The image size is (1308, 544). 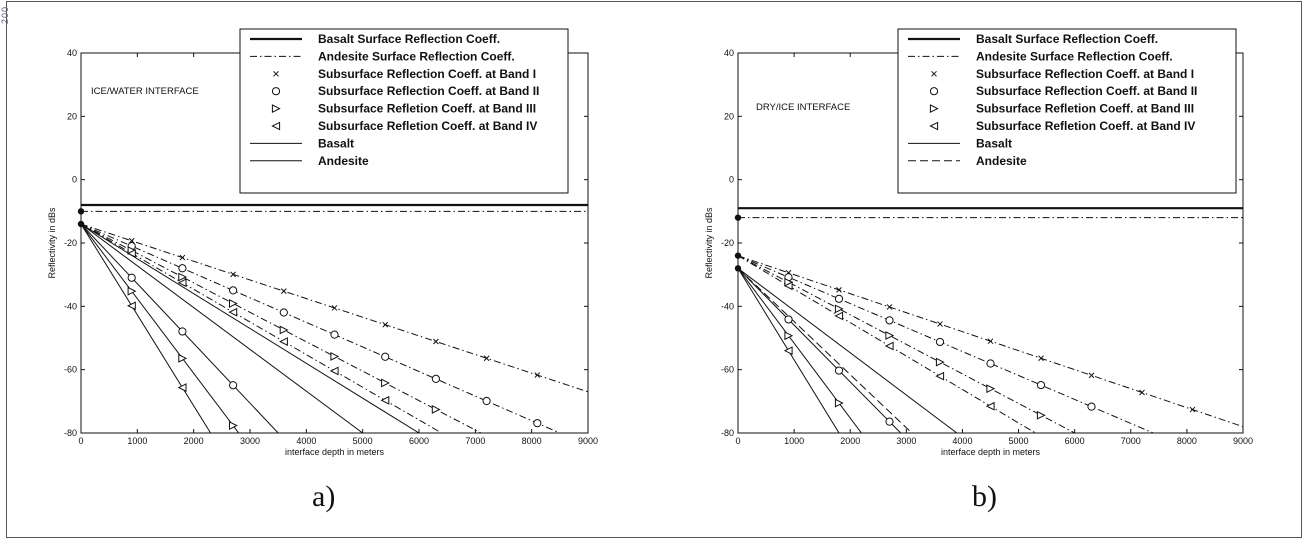 I want to click on chart-a-legend-label-5: Subsurface Refletion Coeff. at Band IV, so click(x=427, y=126).